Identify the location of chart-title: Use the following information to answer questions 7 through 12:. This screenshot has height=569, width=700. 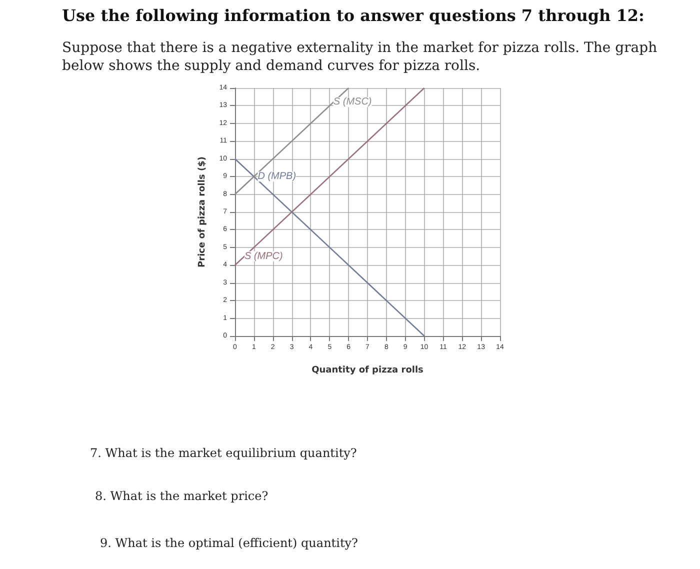
(353, 15).